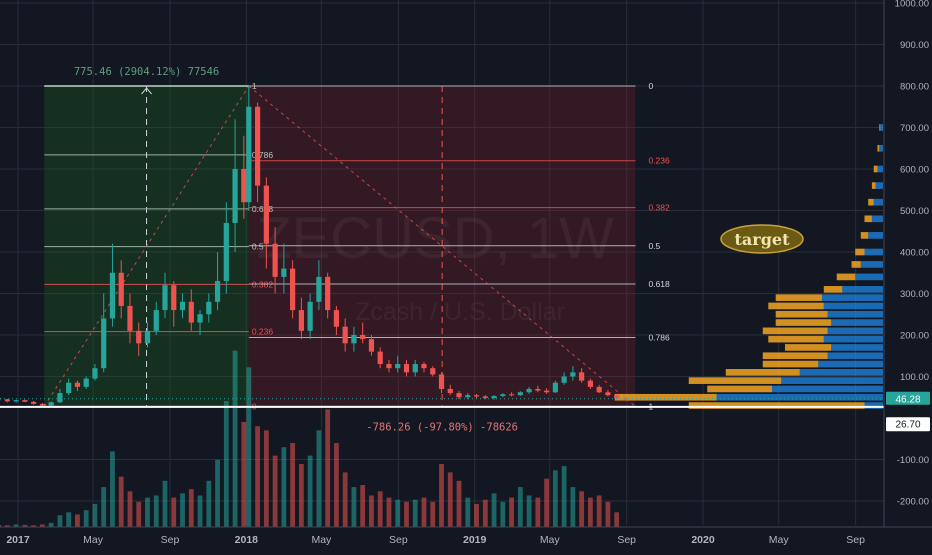 Image resolution: width=932 pixels, height=555 pixels. Describe the element at coordinates (914, 45) in the screenshot. I see `price-axis-label: 900.00` at that location.